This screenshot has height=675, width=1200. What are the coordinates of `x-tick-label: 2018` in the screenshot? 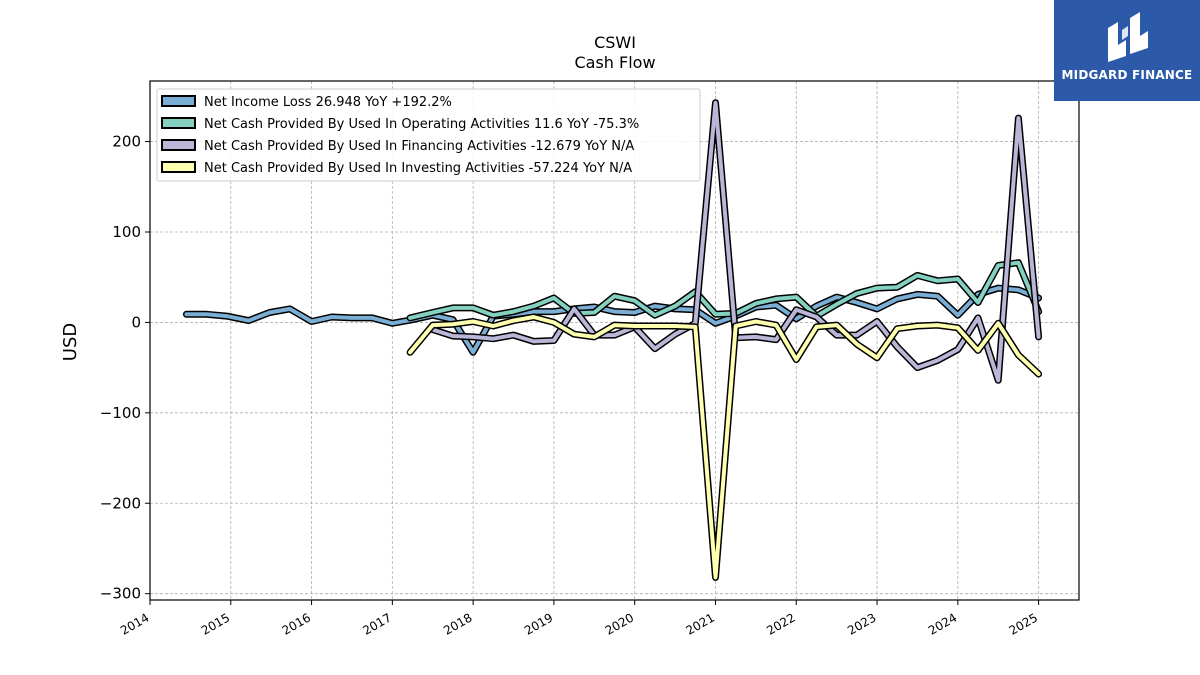 It's located at (457, 623).